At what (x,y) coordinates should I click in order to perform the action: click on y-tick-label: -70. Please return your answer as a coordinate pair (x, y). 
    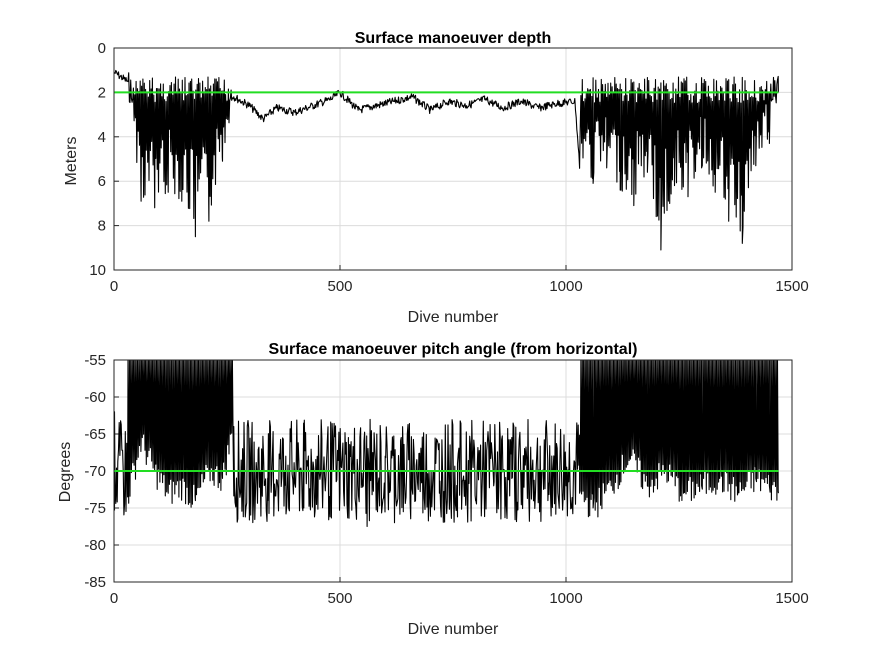
    Looking at the image, I should click on (95, 471).